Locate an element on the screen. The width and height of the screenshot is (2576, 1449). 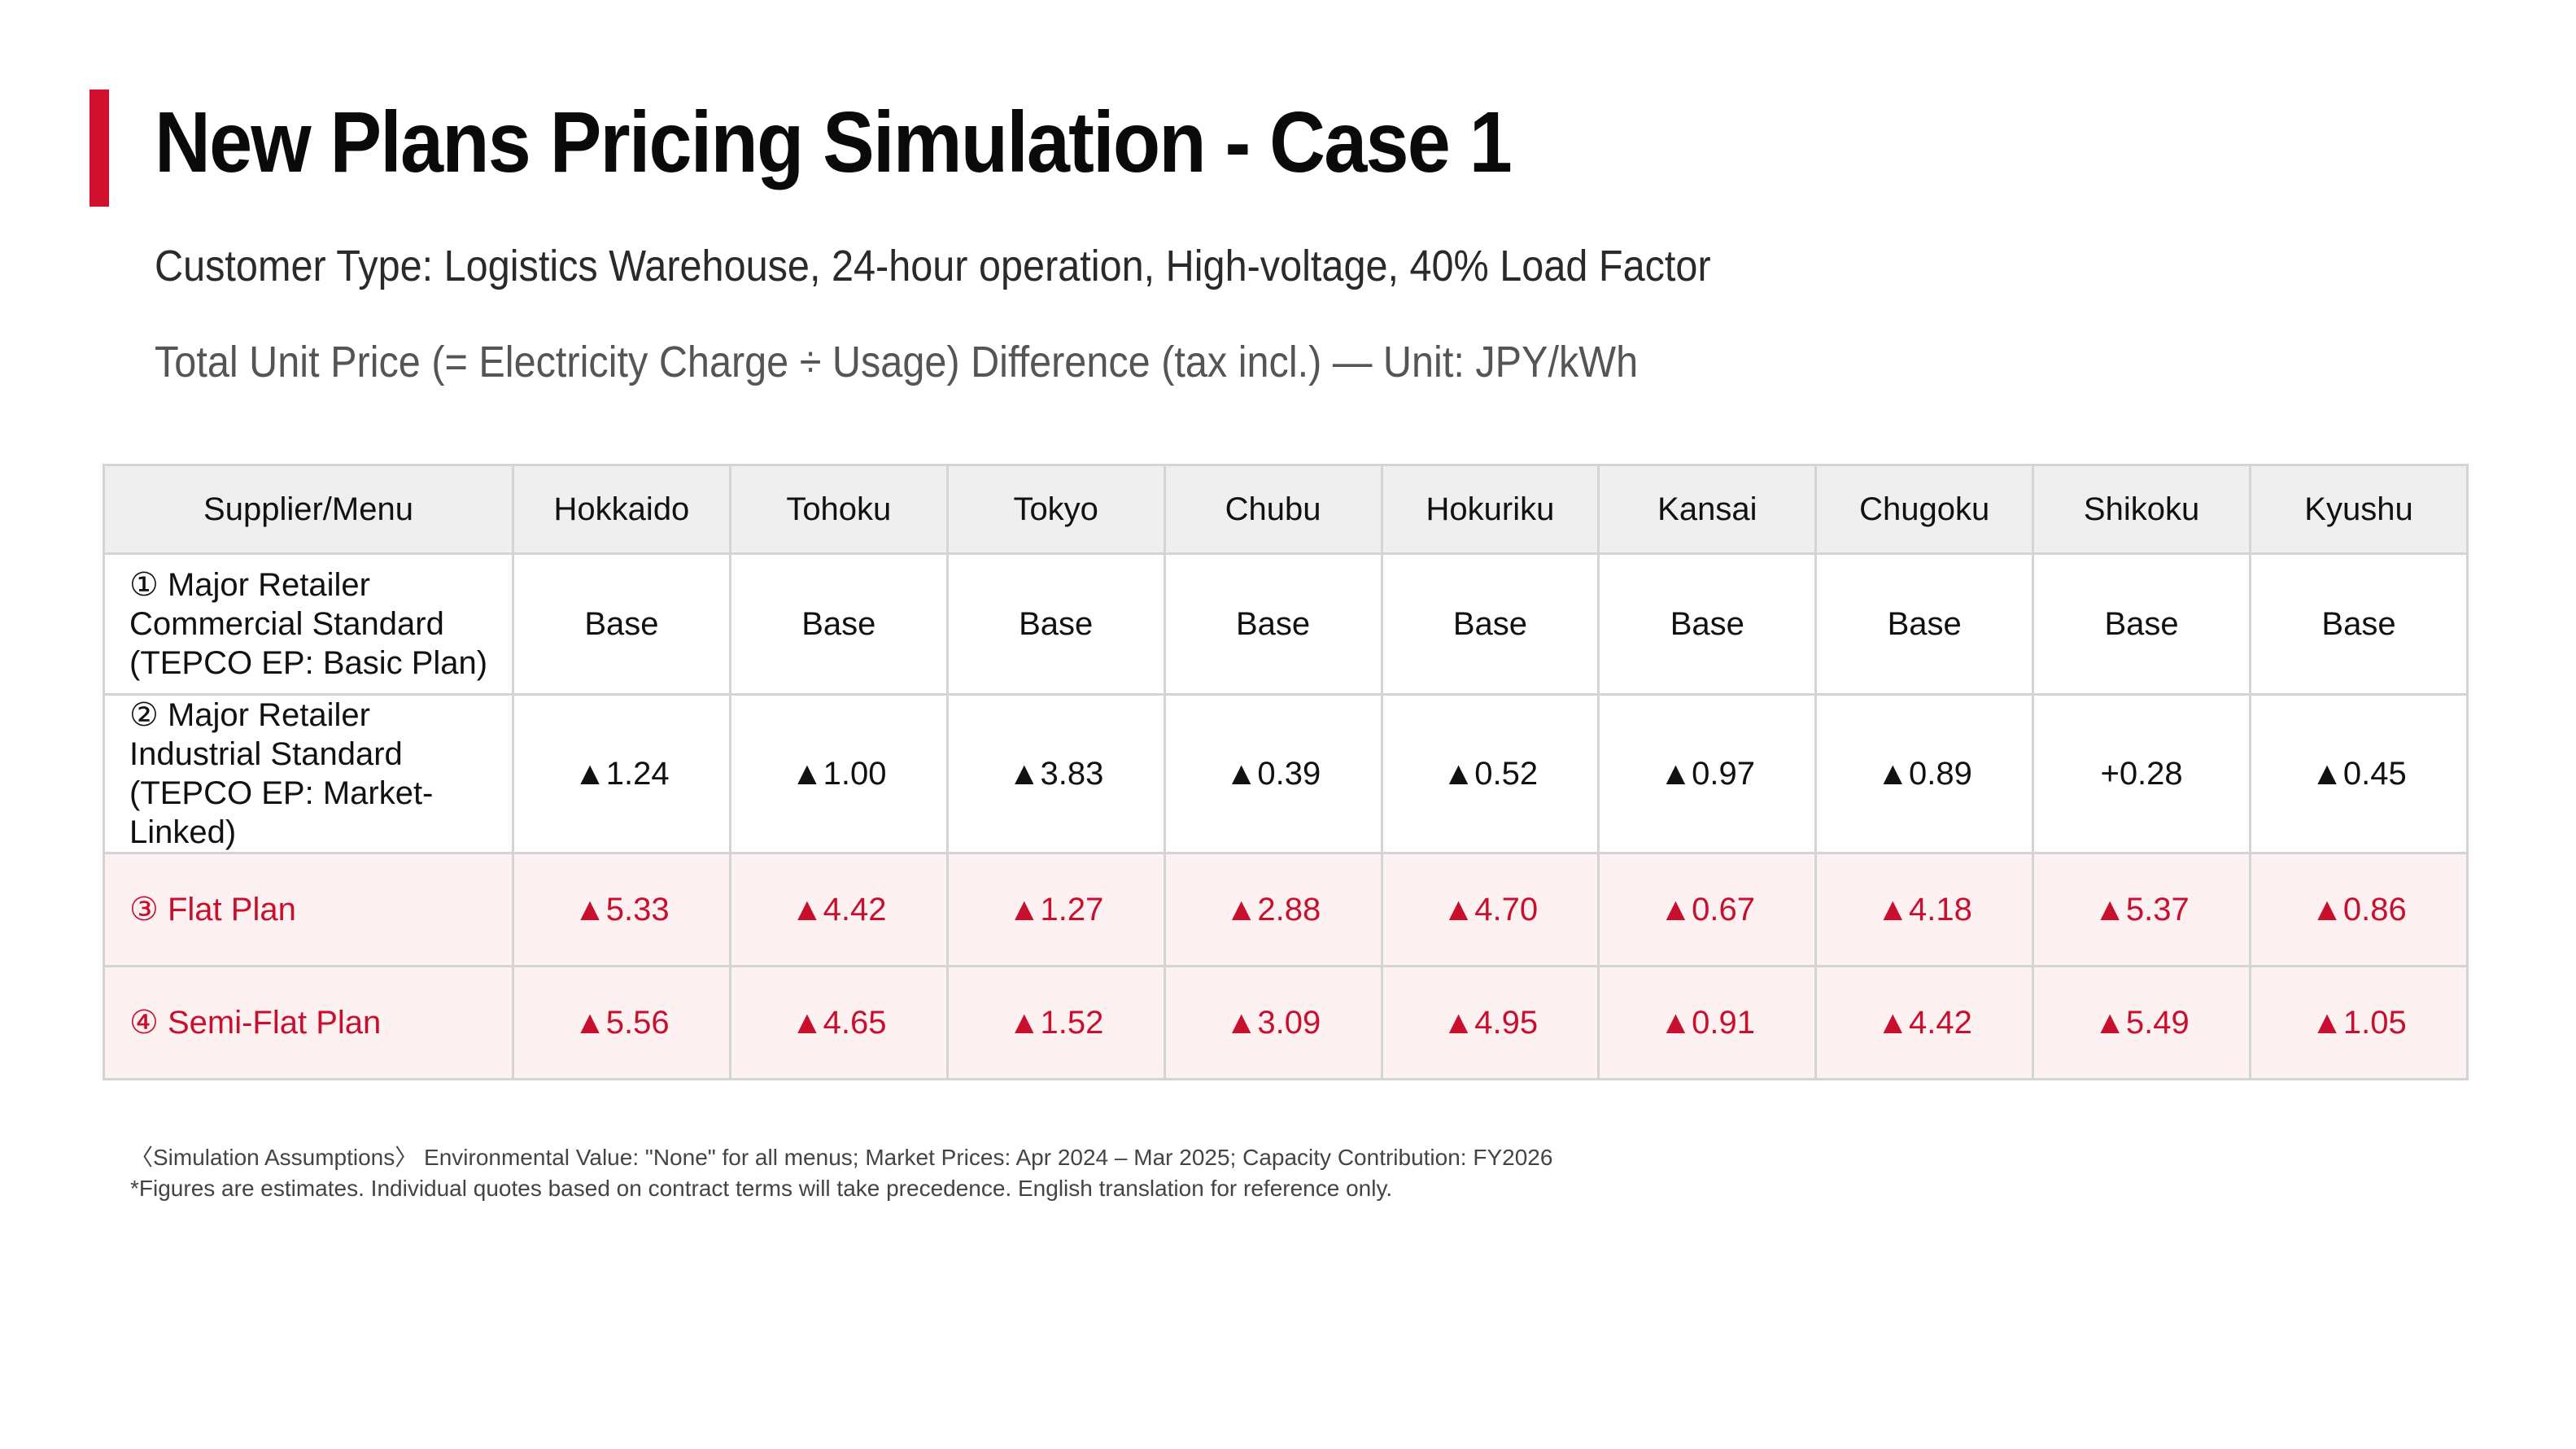
column-header-tokyo: Tokyo is located at coordinates (1055, 509).